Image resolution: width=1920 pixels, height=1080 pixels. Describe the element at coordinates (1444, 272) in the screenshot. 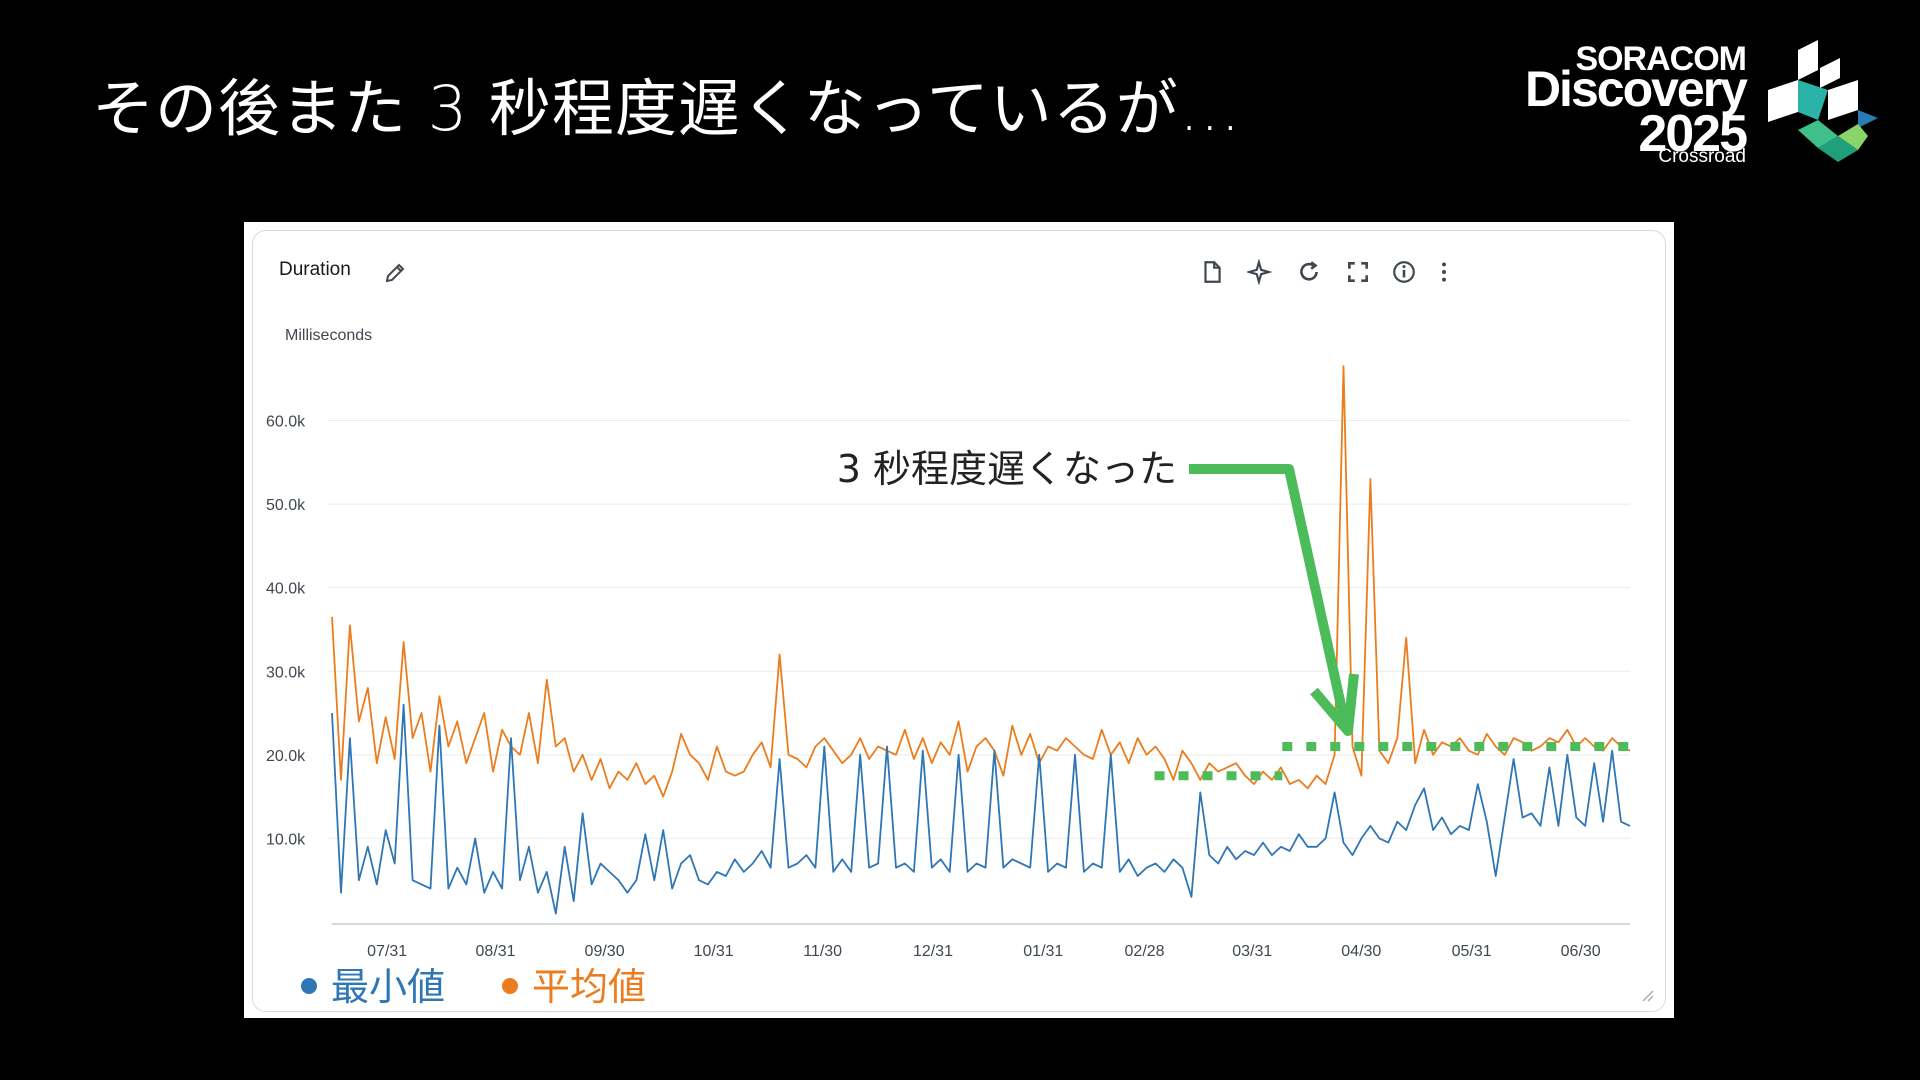

I see `more-icon` at that location.